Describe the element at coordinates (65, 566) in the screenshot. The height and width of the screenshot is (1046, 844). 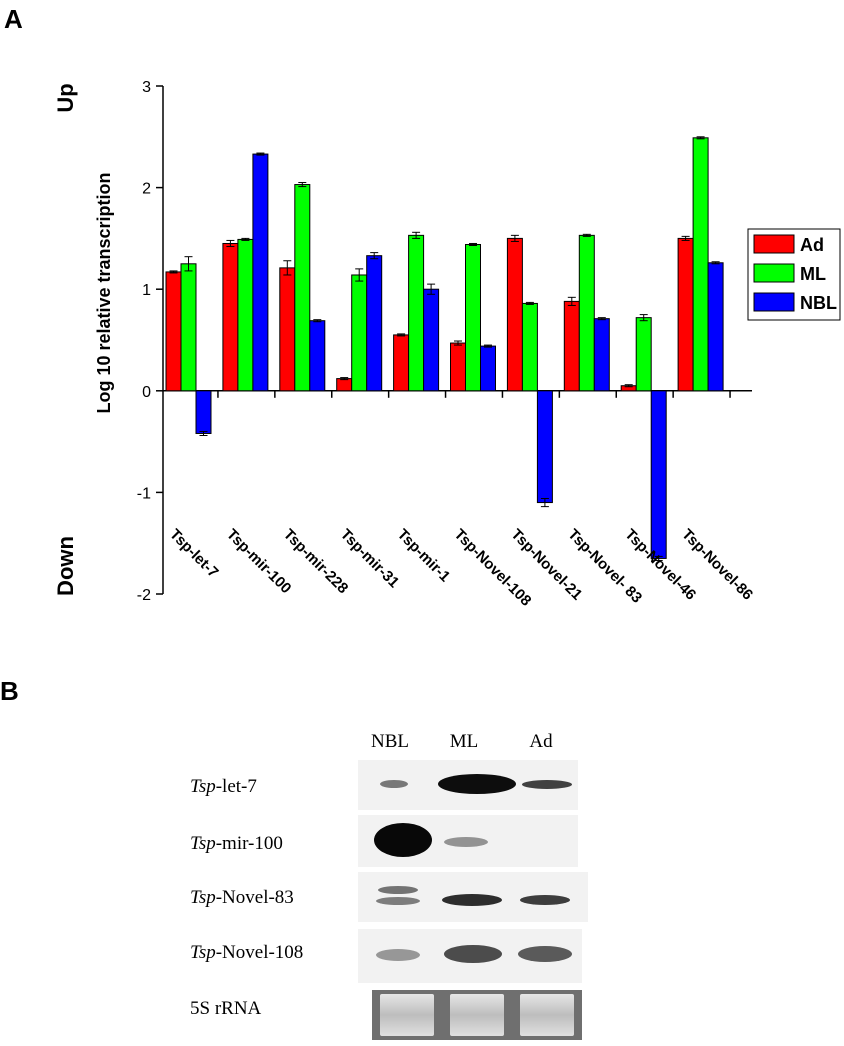
I see `down-label: Down` at that location.